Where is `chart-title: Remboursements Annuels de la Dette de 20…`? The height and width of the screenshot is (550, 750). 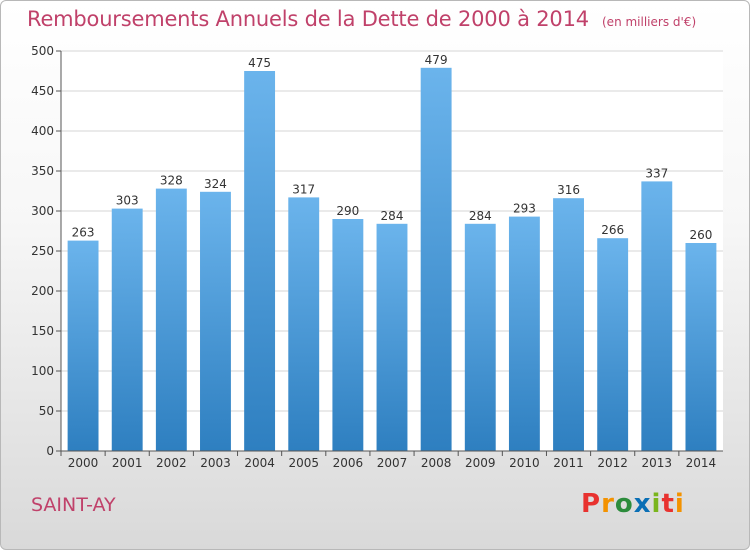
chart-title: Remboursements Annuels de la Dette de 20… is located at coordinates (308, 19).